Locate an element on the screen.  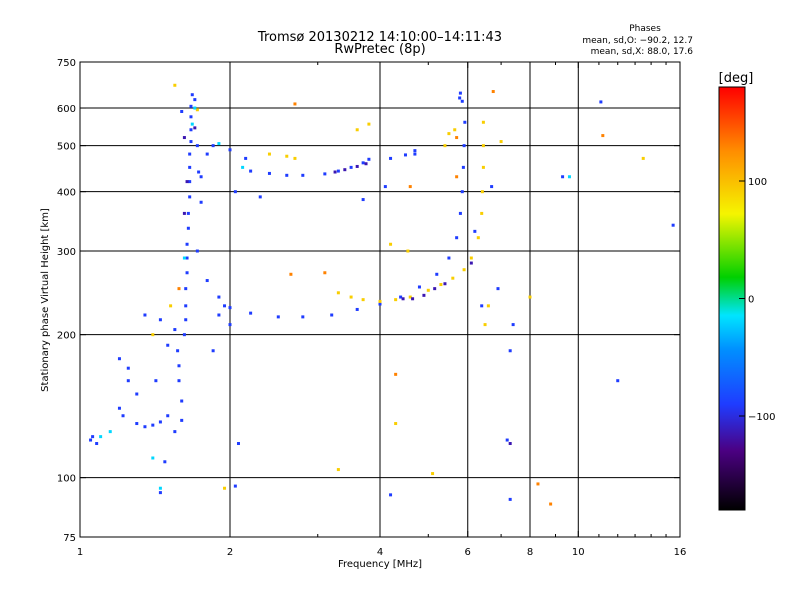
y-tick-label: 500 is located at coordinates (66, 147).